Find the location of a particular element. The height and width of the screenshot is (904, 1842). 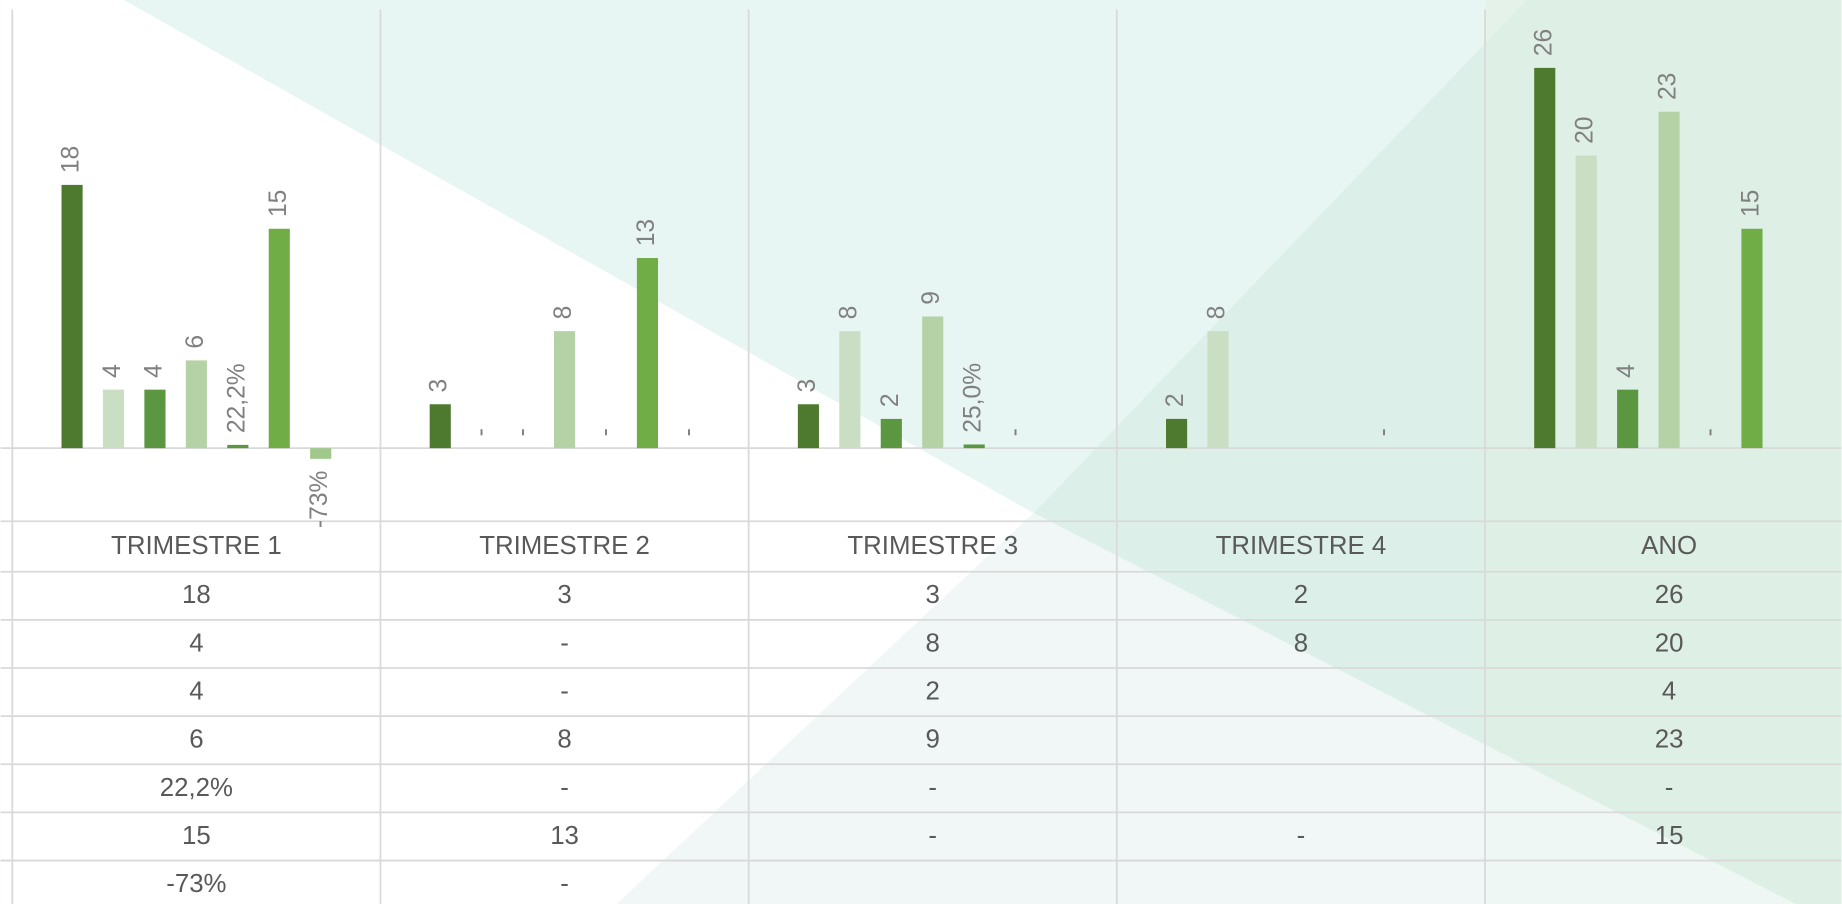

data-label: -73% is located at coordinates (319, 499).